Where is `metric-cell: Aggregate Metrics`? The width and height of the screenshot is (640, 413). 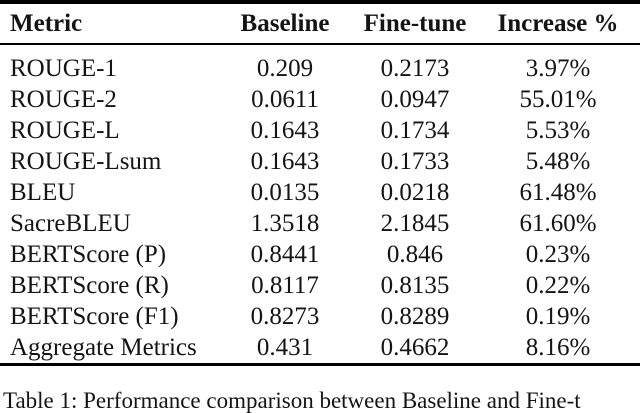
metric-cell: Aggregate Metrics is located at coordinates (103, 347).